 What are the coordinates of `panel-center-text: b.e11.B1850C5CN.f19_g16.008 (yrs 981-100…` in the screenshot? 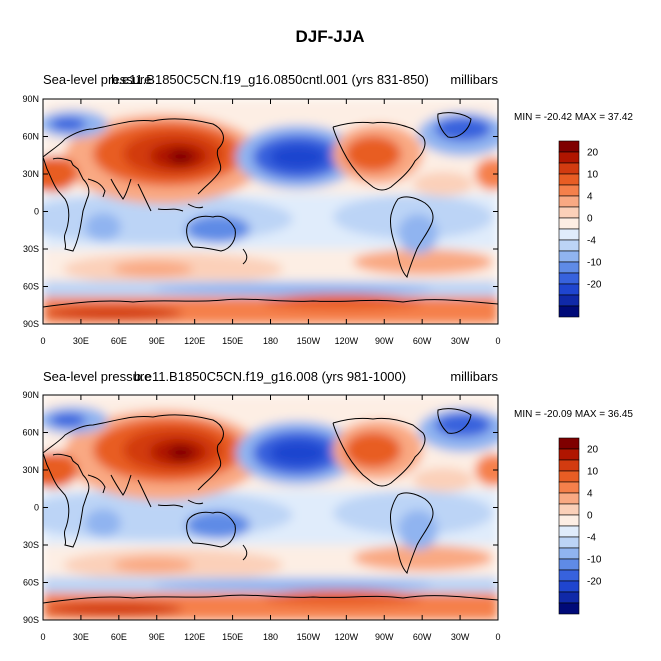 It's located at (270, 376).